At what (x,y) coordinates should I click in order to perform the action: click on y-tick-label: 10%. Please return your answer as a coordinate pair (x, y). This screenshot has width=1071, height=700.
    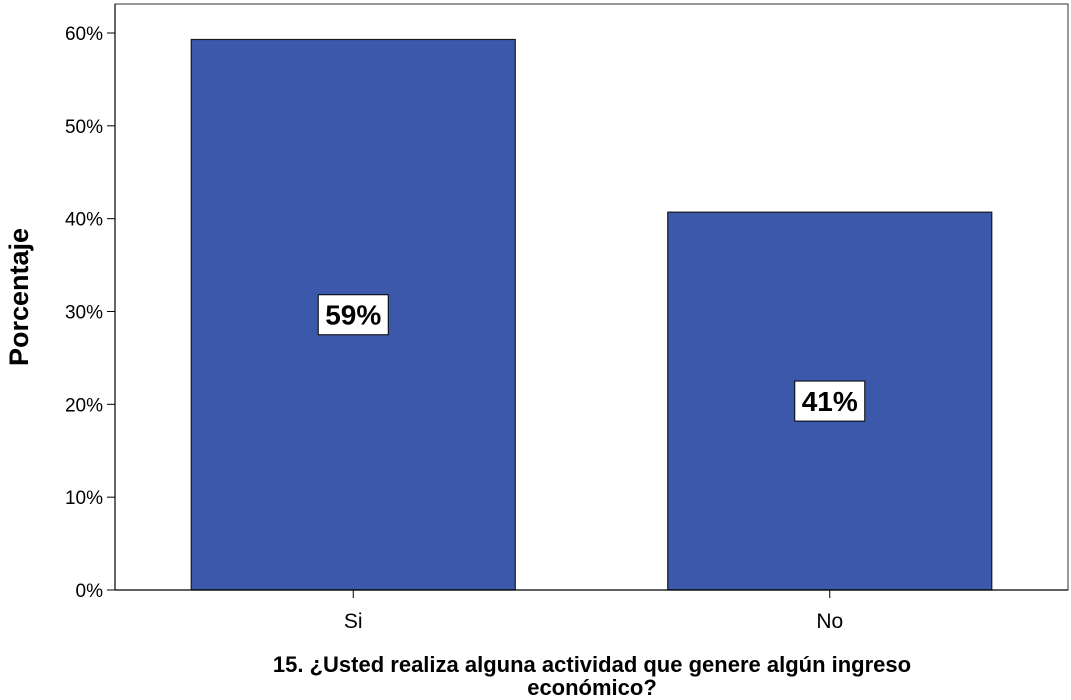
    Looking at the image, I should click on (84, 498).